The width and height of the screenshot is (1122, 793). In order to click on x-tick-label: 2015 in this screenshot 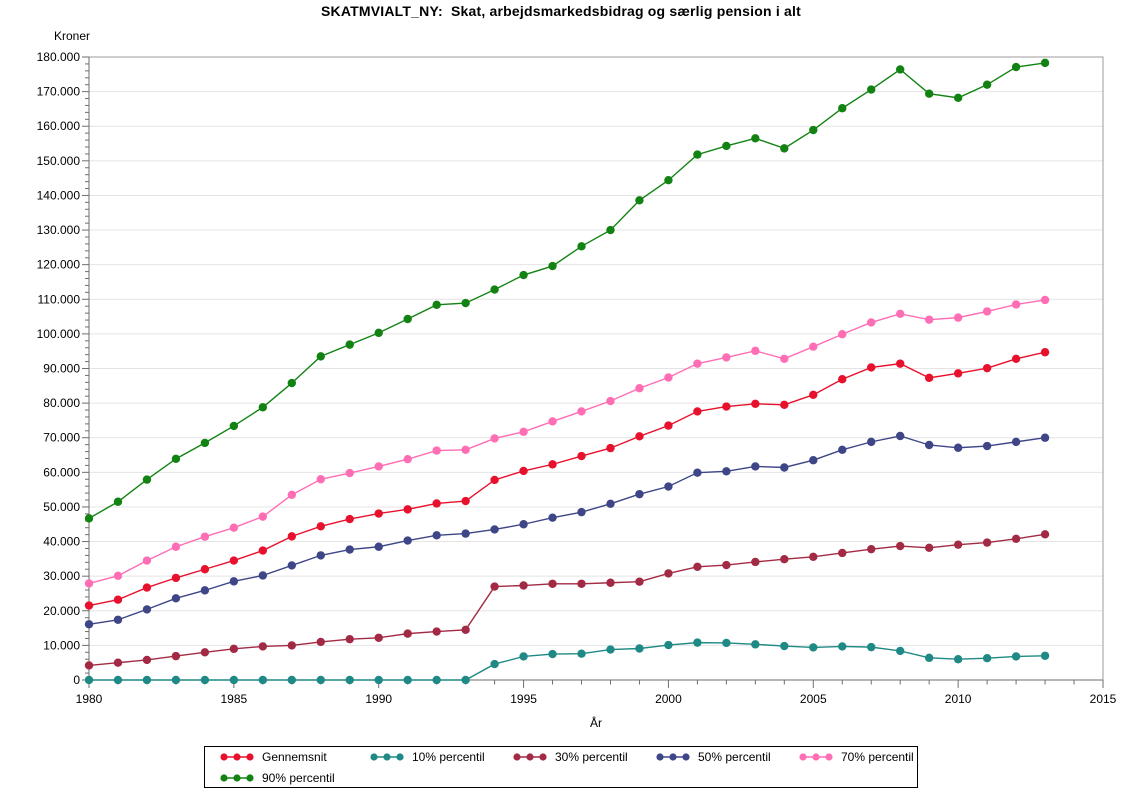, I will do `click(1103, 699)`.